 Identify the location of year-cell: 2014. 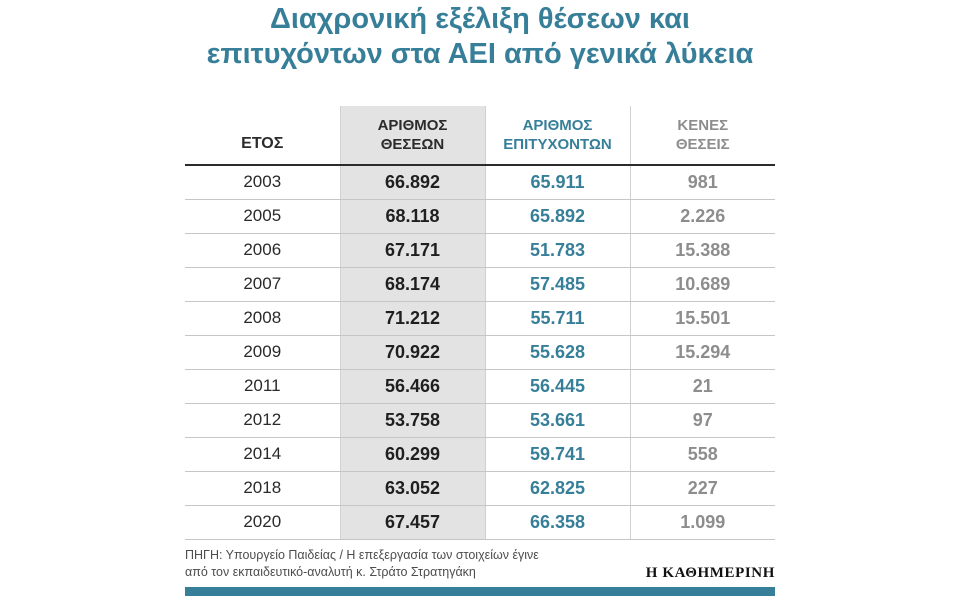
(262, 454).